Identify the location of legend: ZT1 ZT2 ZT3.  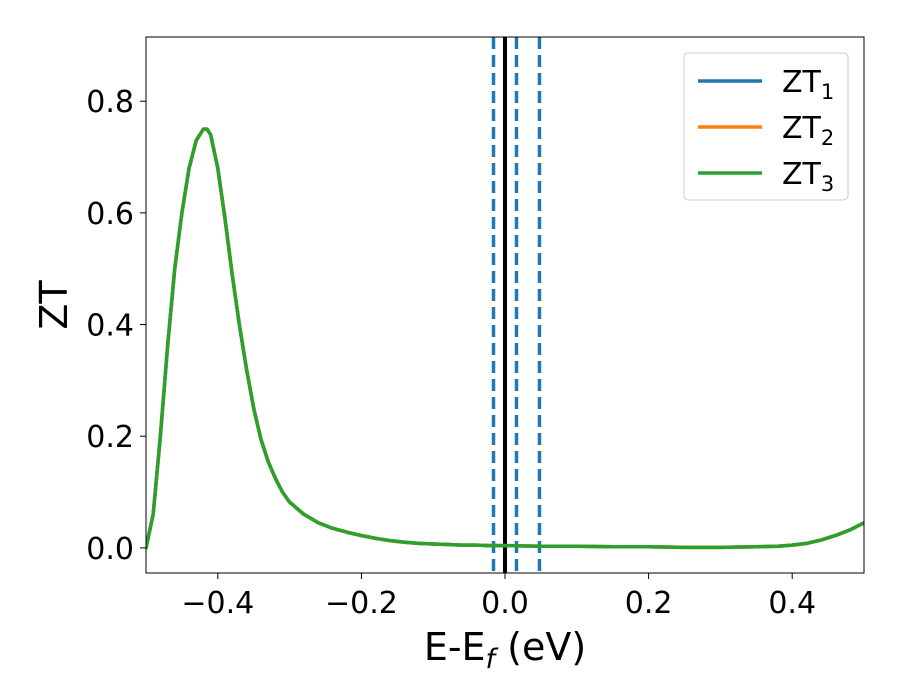
(766, 126).